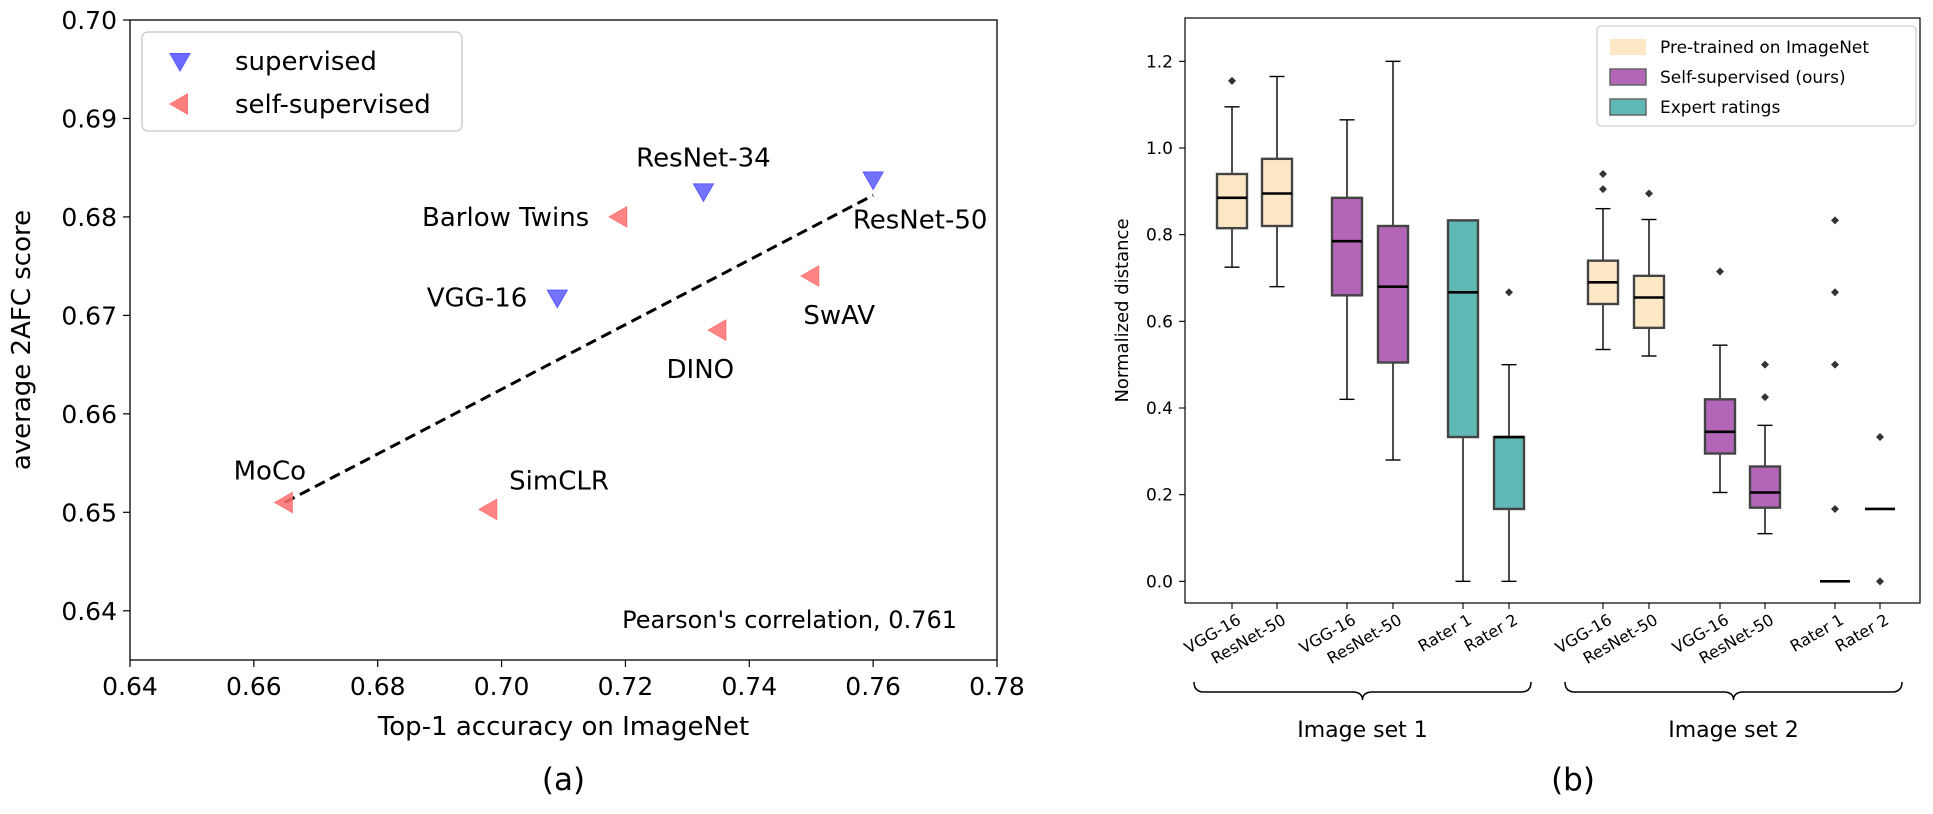 This screenshot has width=1933, height=814. I want to click on point-label: MoCo, so click(270, 471).